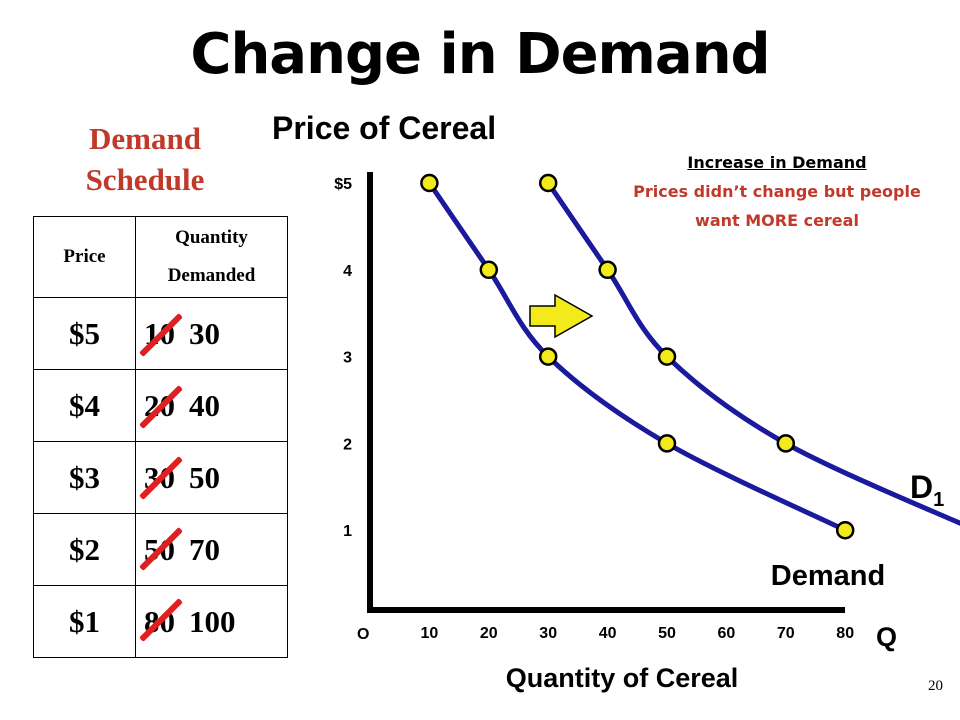 This screenshot has height=720, width=960. Describe the element at coordinates (84, 477) in the screenshot. I see `row-price: $3` at that location.